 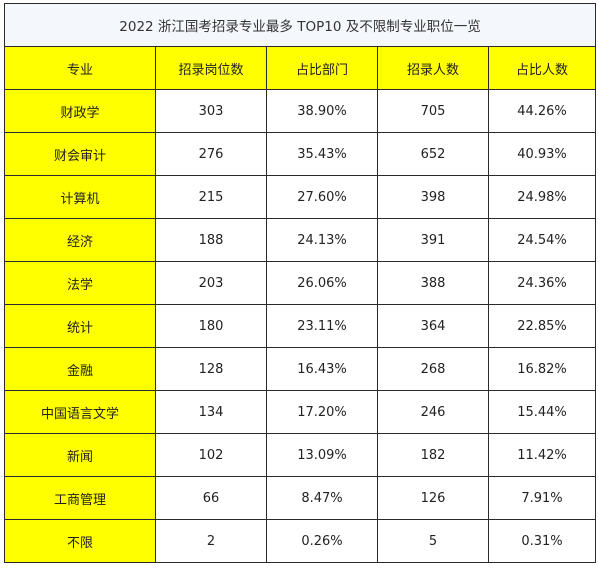 I want to click on cell-post-ratio: 24.13%, so click(x=322, y=240).